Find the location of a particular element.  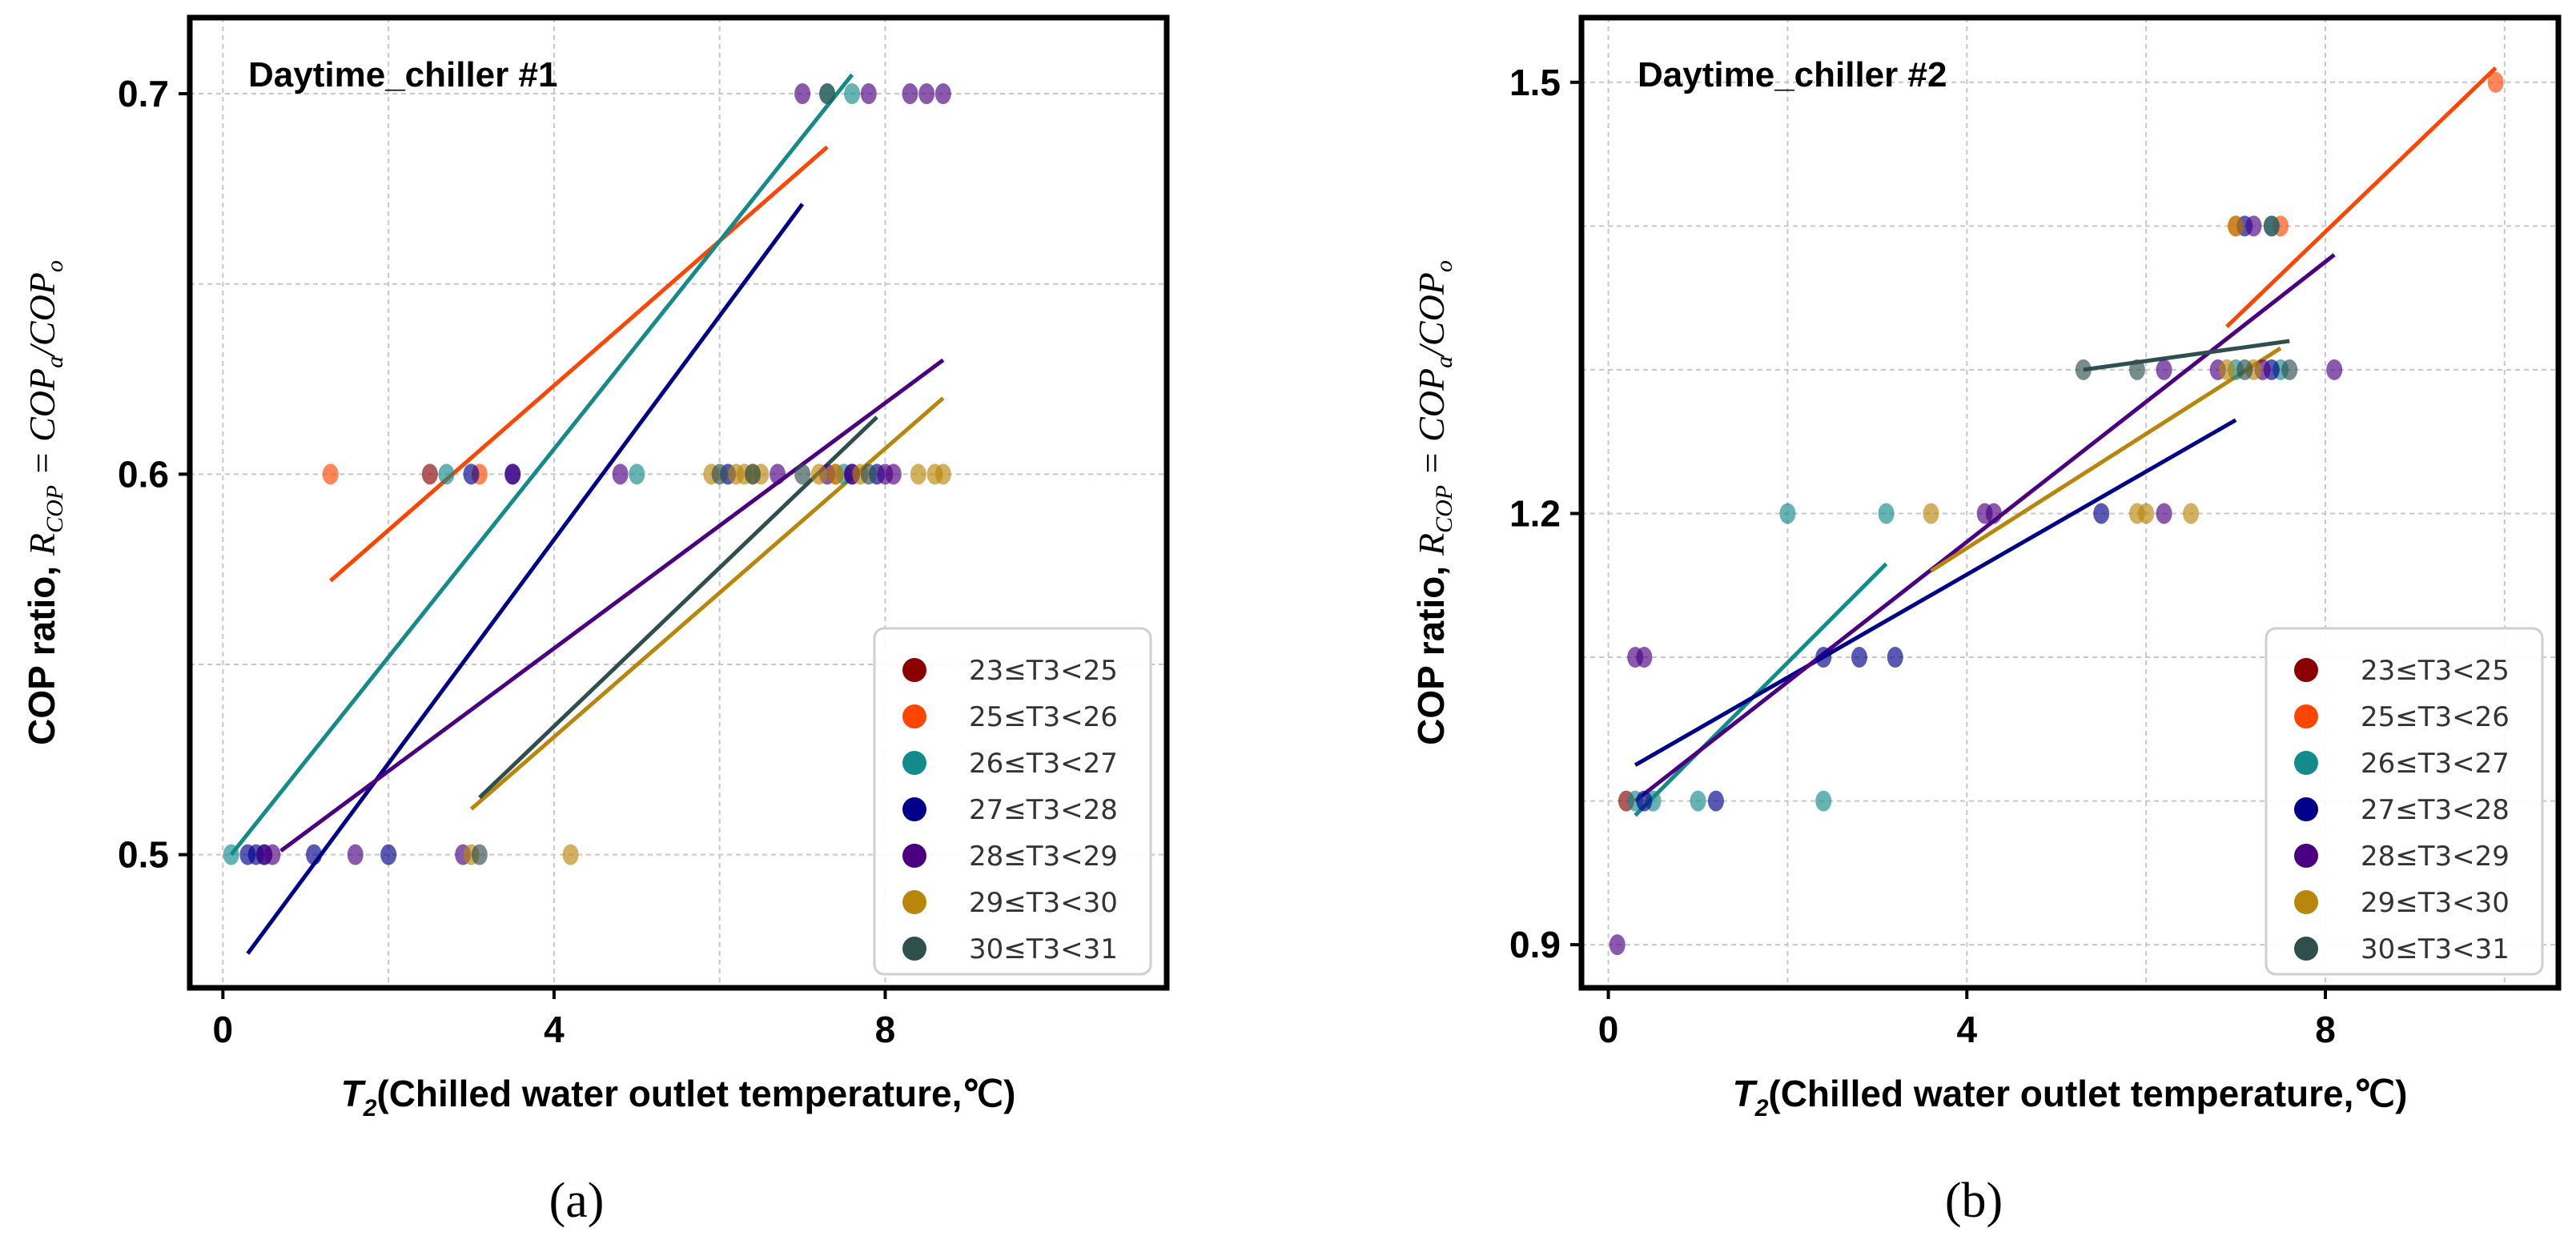

chart-title: Daytime_chiller #1 is located at coordinates (402, 74).